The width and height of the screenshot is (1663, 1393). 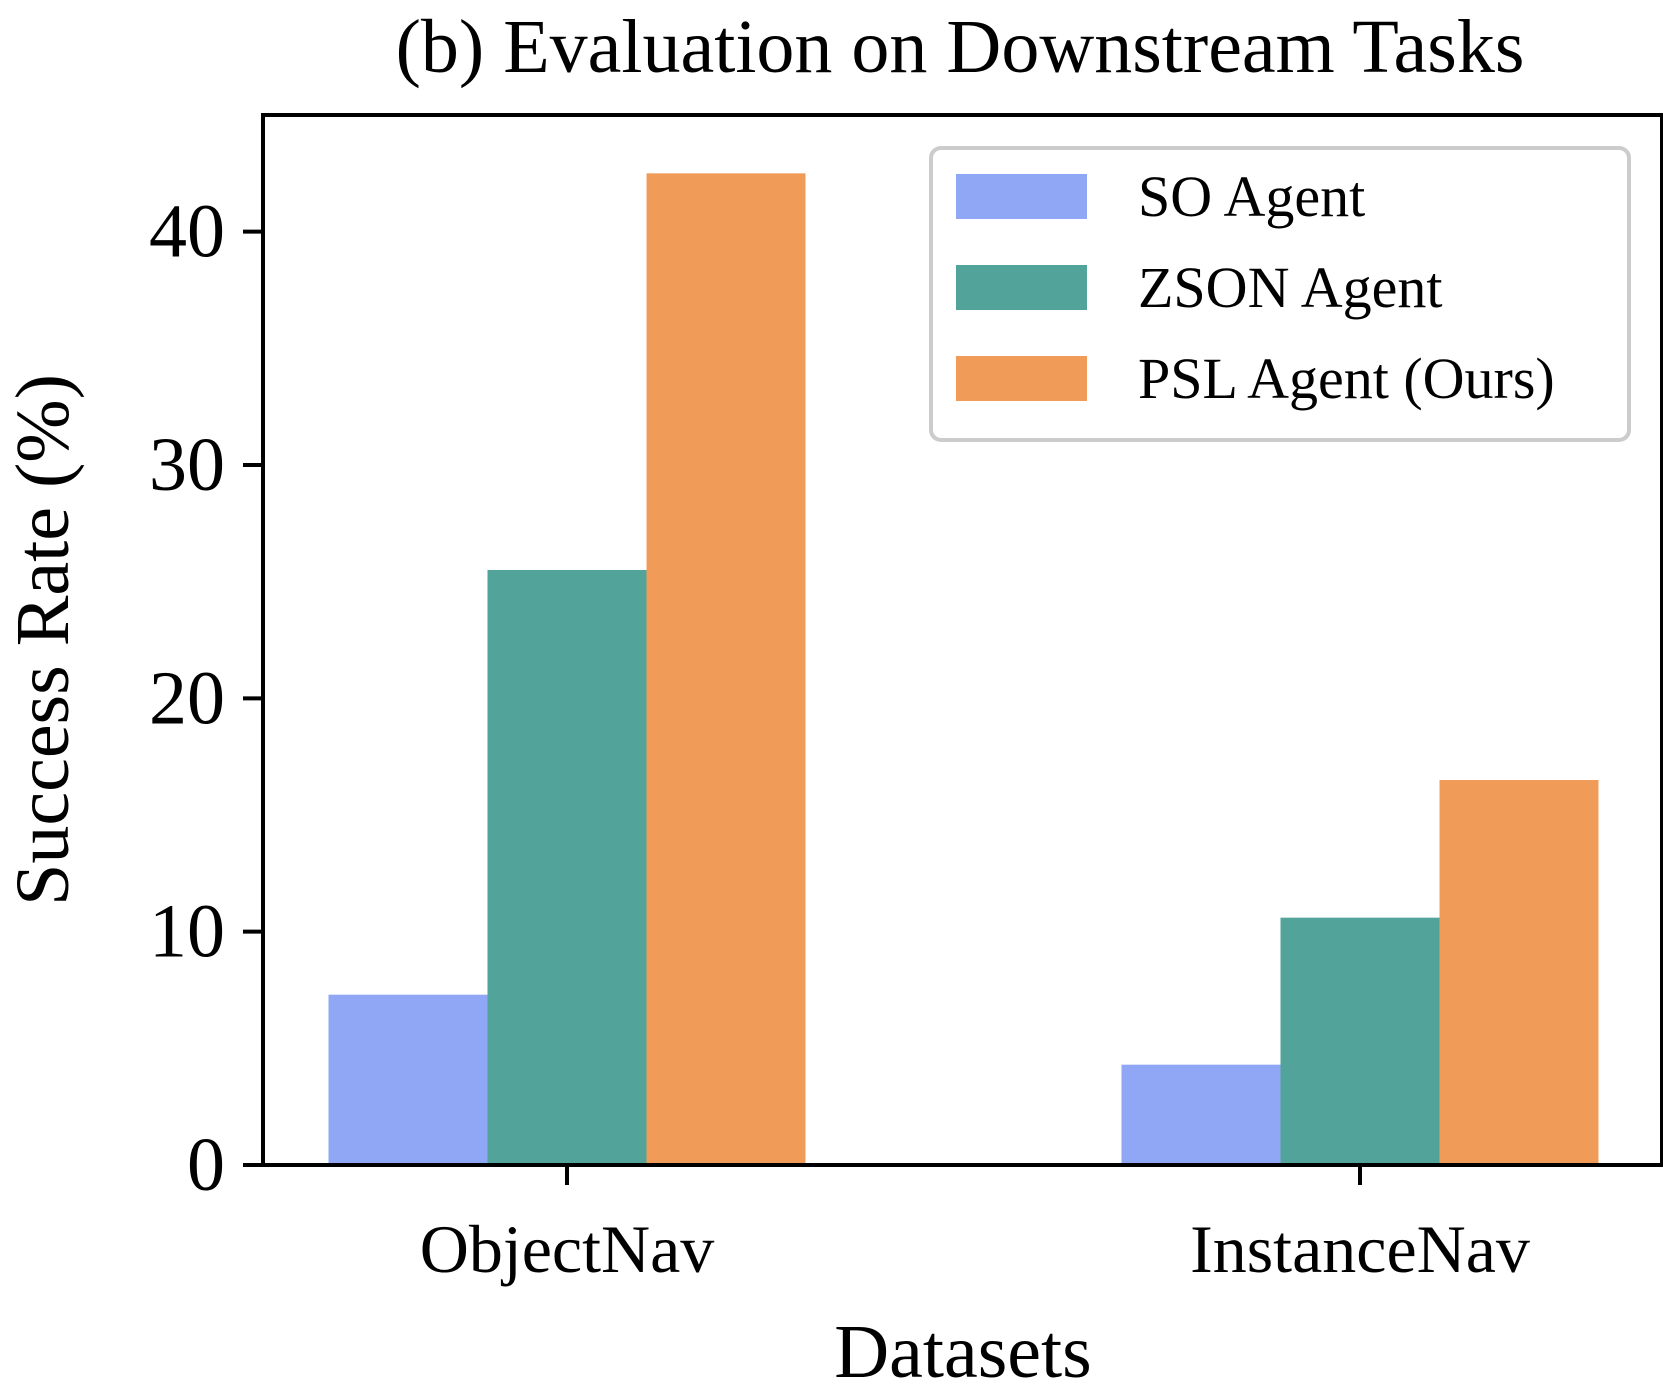 I want to click on bar-objectnav-zson-agent, so click(x=567, y=867).